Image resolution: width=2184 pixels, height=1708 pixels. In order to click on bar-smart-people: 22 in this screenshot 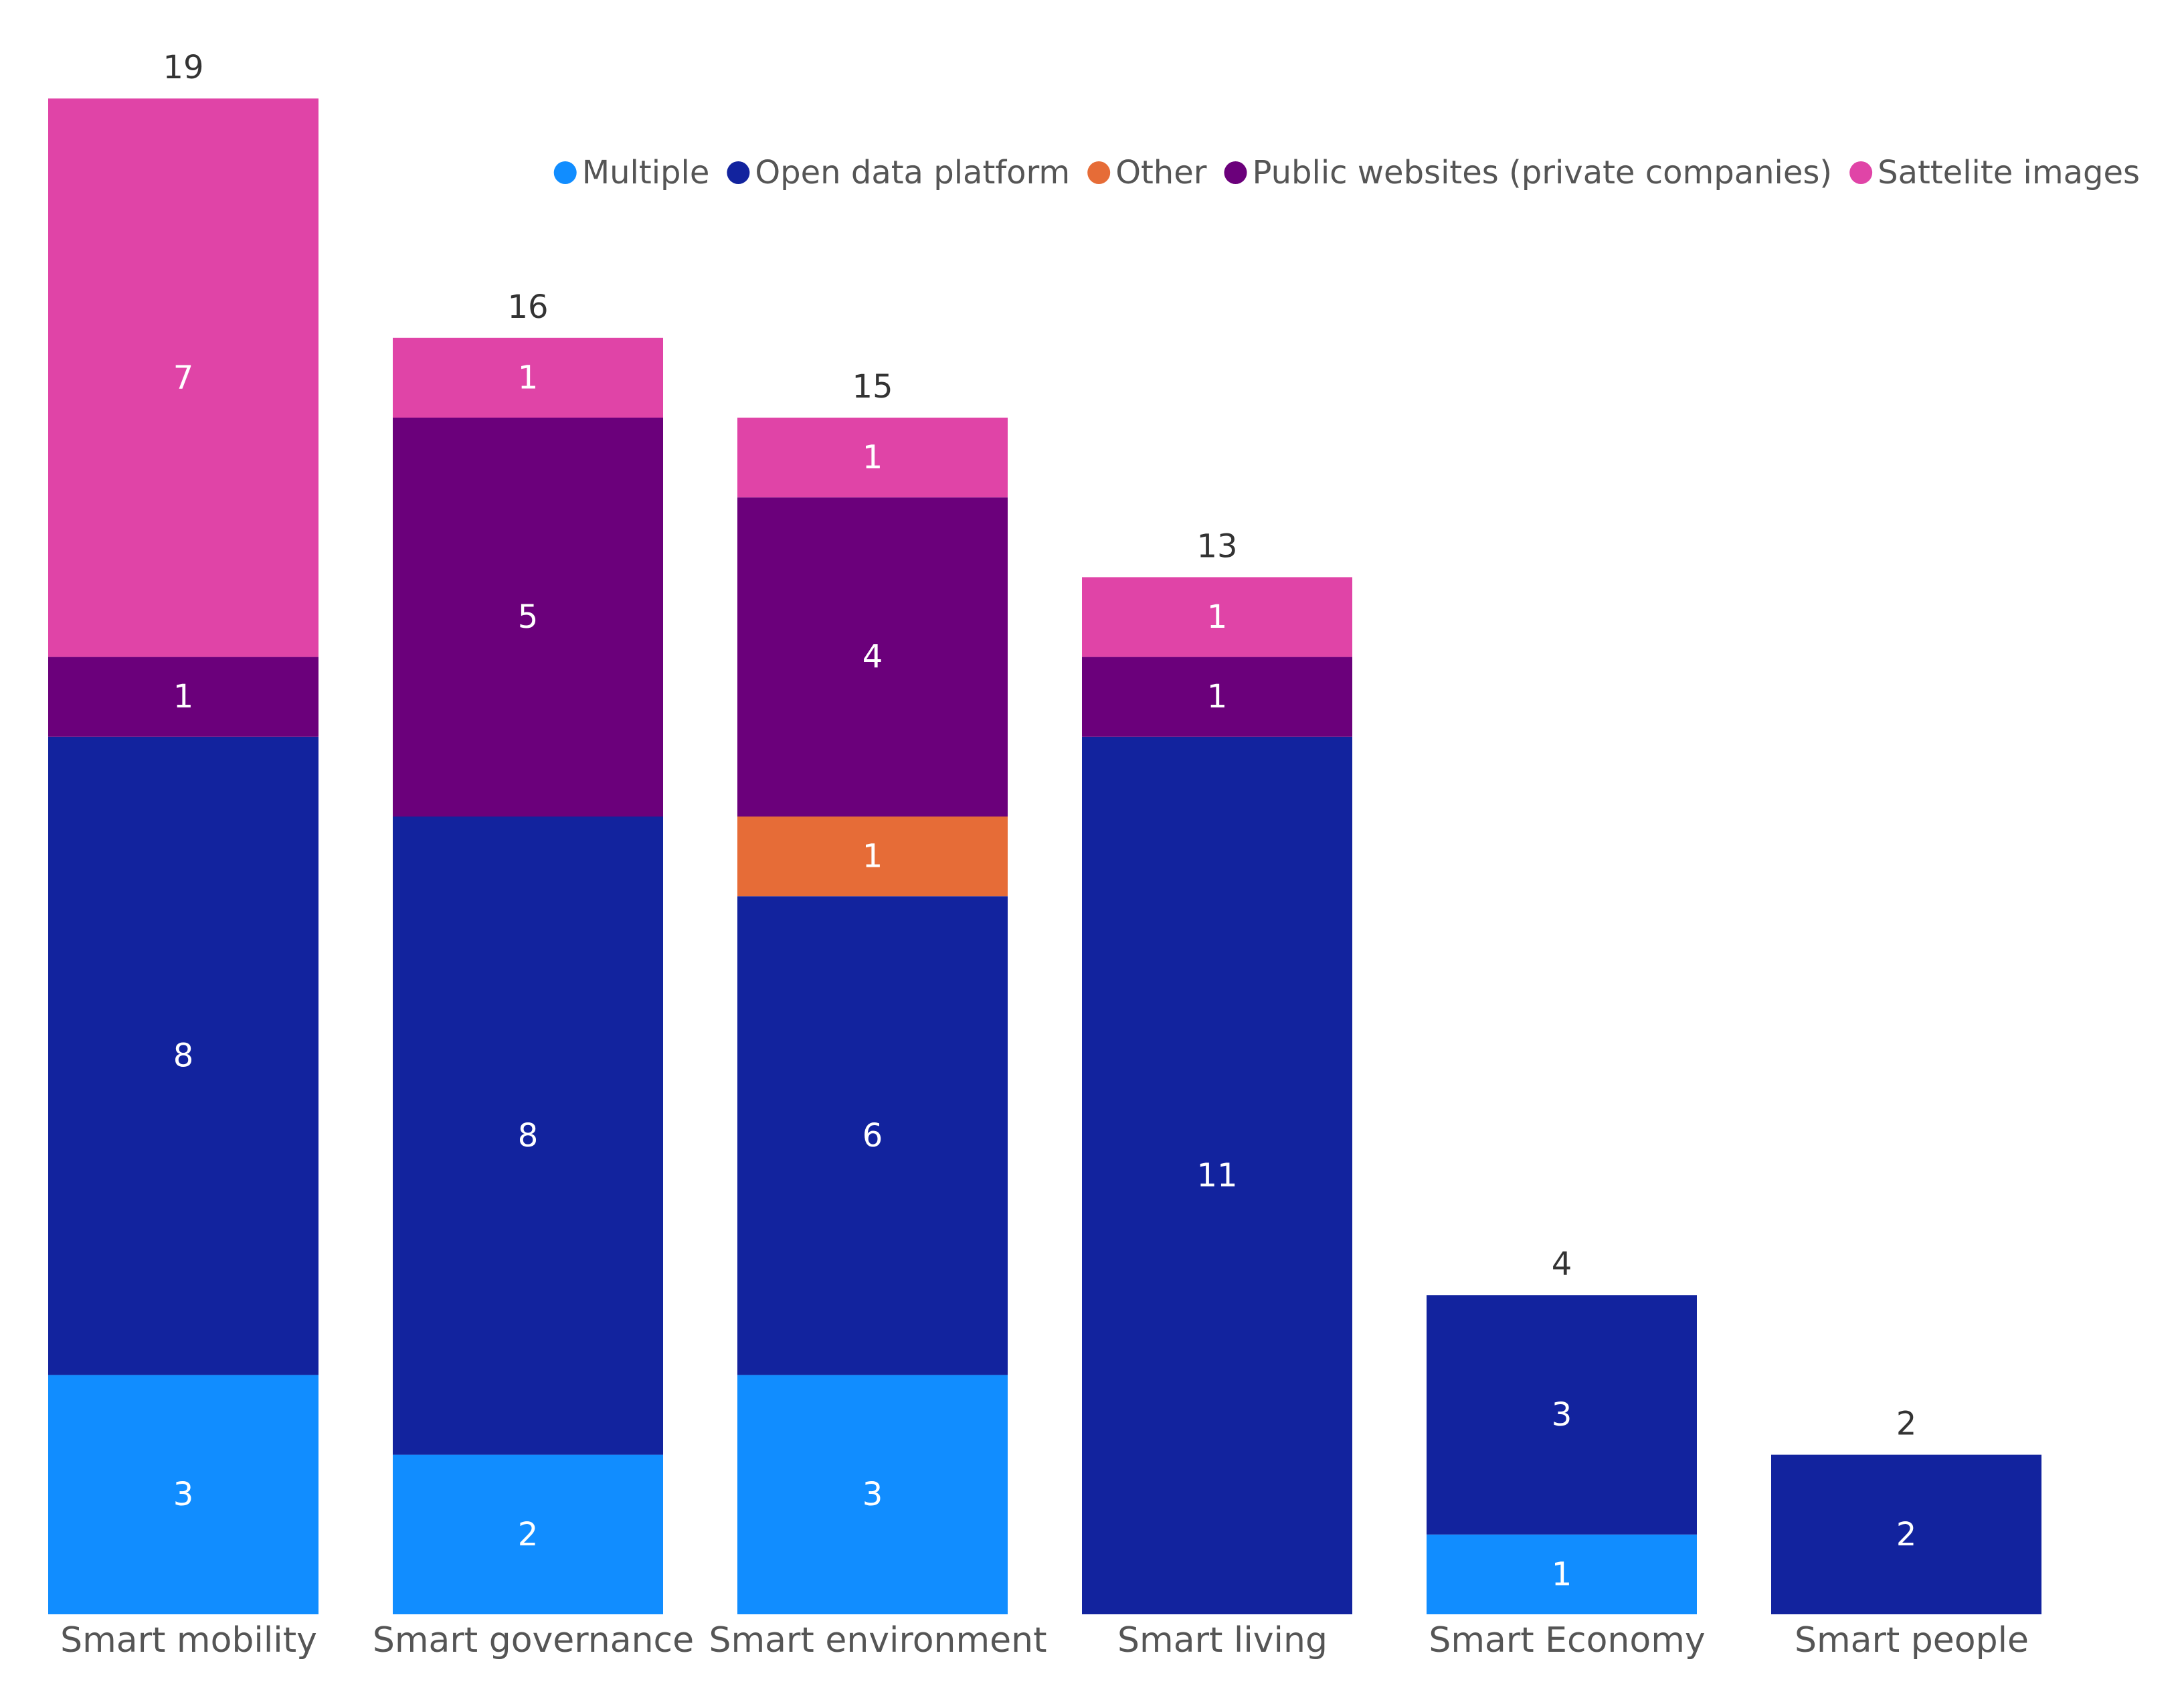, I will do `click(1906, 1510)`.